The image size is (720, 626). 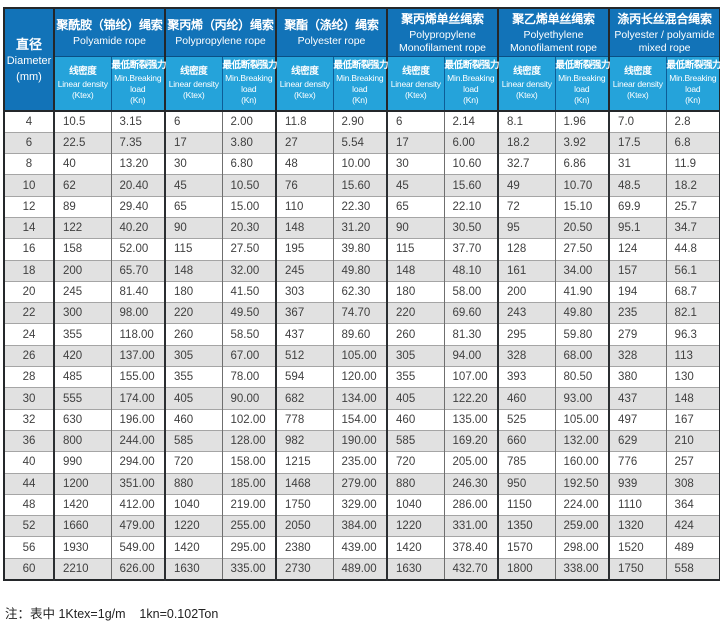 What do you see at coordinates (82, 164) in the screenshot?
I see `linear-density-cell: 40` at bounding box center [82, 164].